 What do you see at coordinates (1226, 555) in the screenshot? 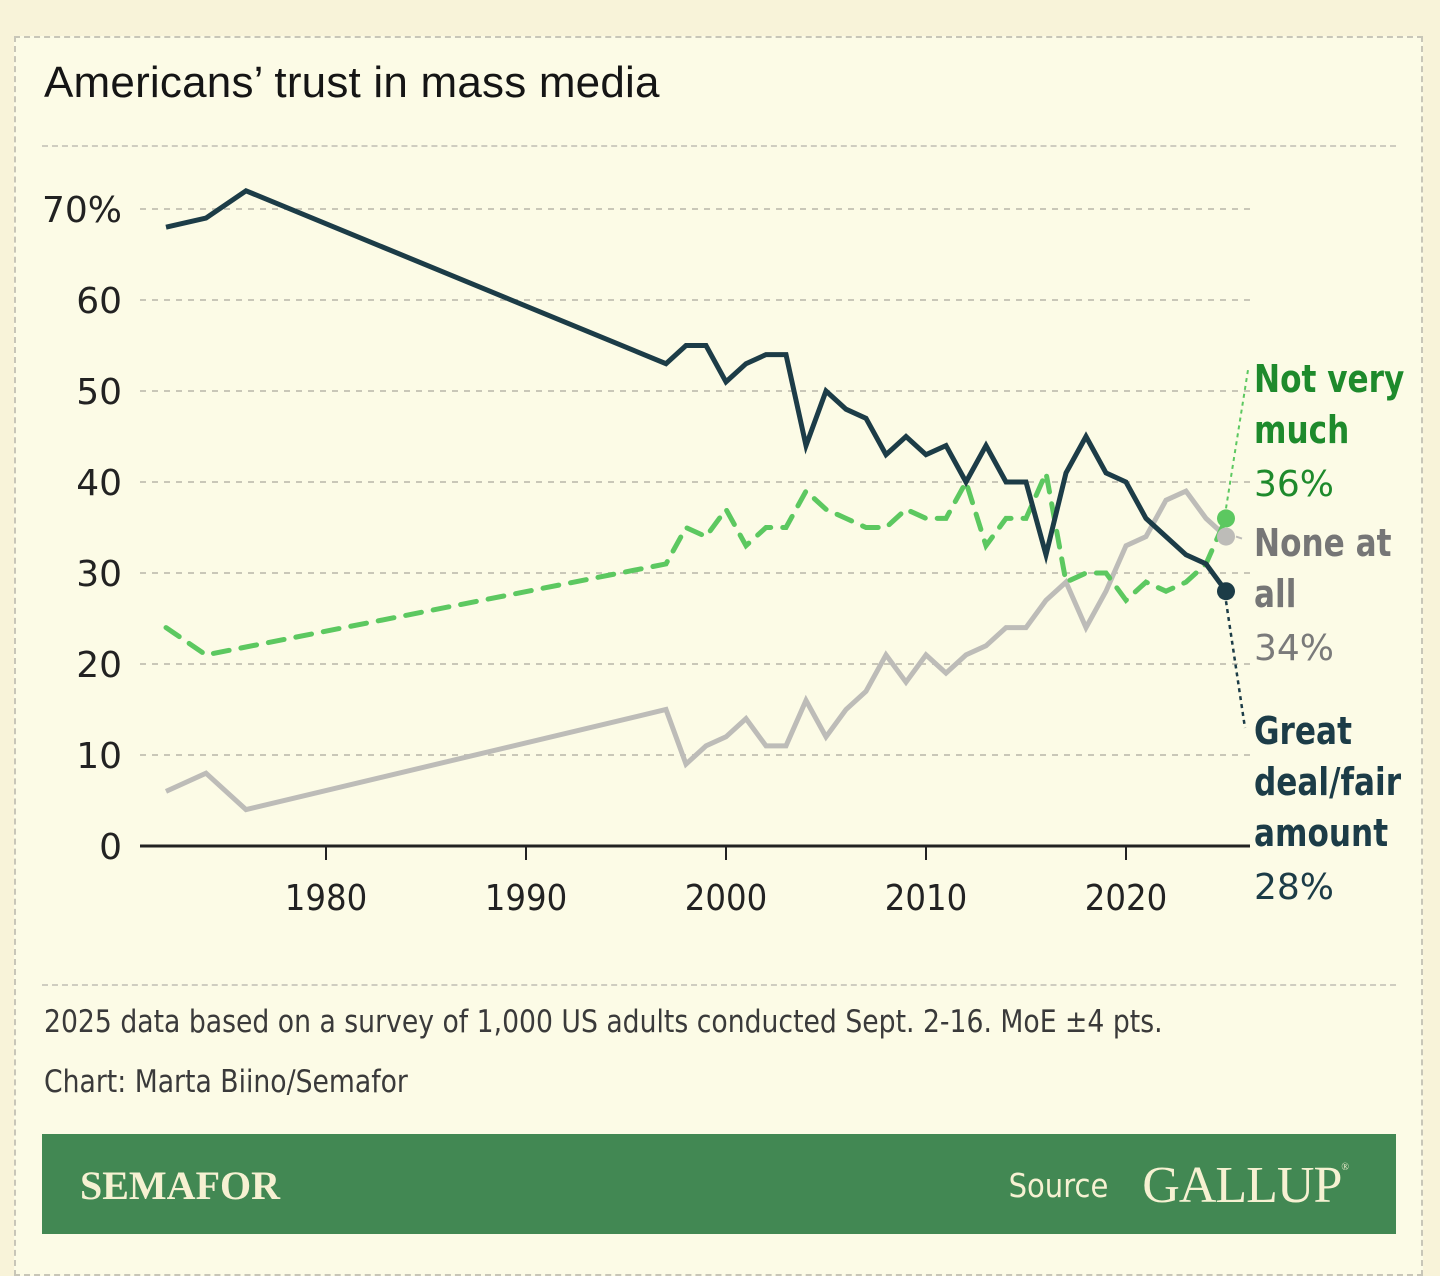
I see `end-points` at bounding box center [1226, 555].